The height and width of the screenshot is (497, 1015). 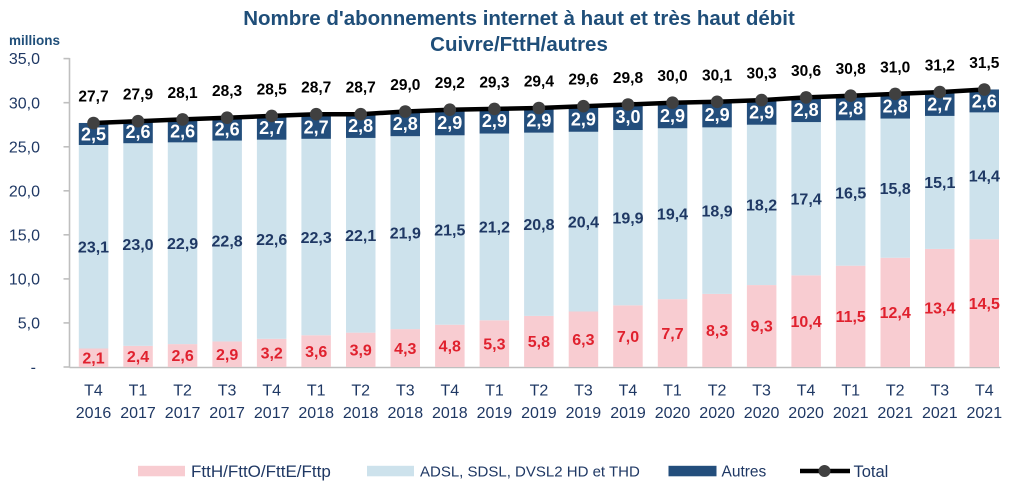 What do you see at coordinates (984, 304) in the screenshot?
I see `svg-text: 14,5` at bounding box center [984, 304].